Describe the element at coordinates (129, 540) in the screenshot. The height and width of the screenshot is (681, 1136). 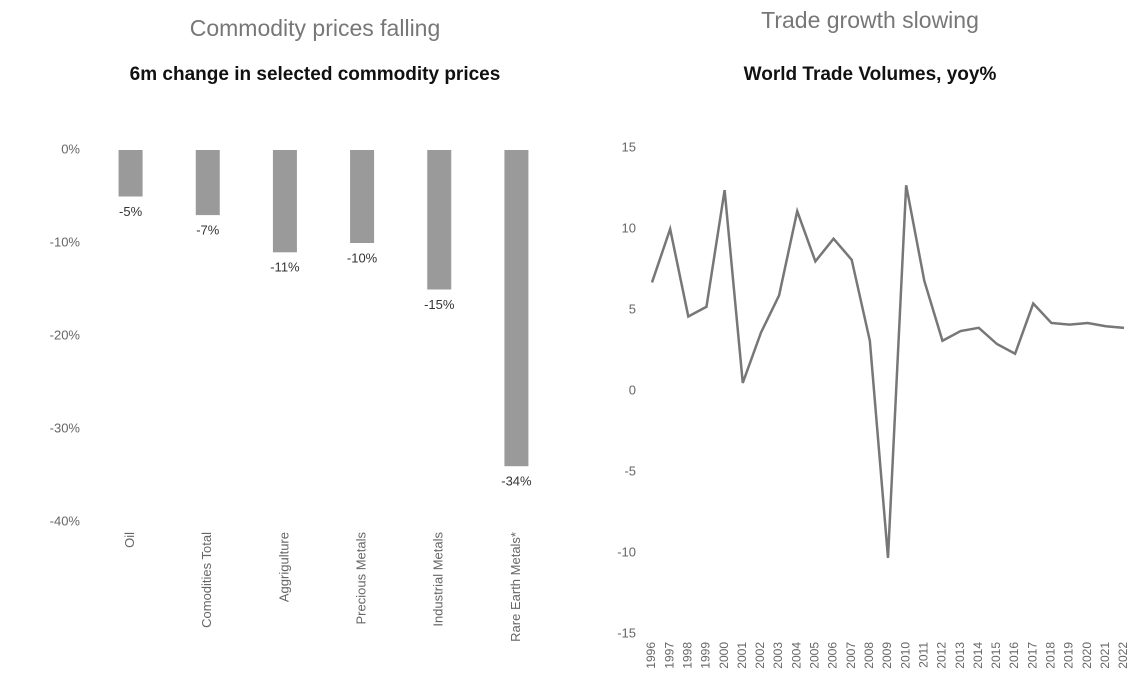
I see `x-tick-label: Oil` at that location.